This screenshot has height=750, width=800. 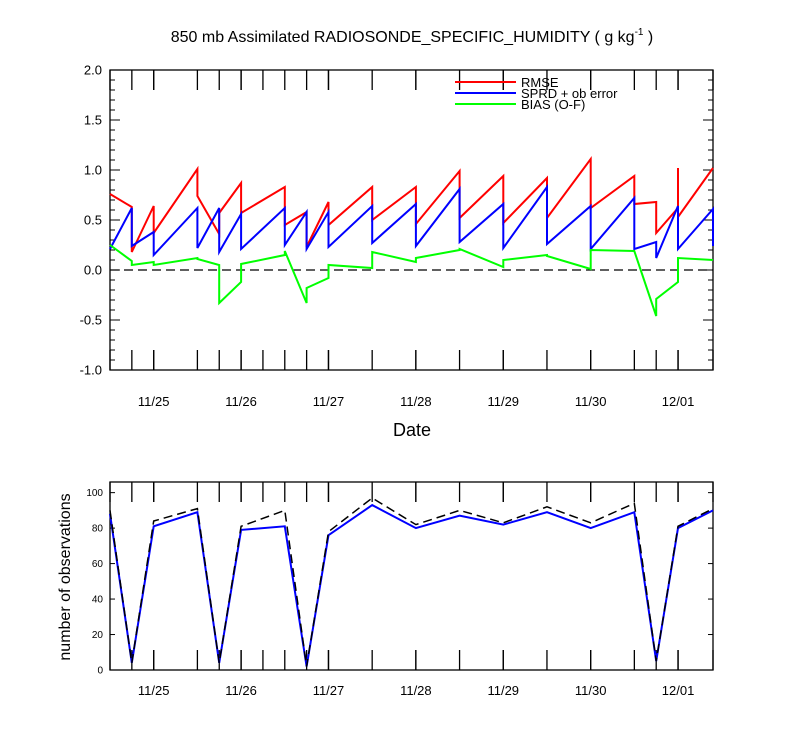 What do you see at coordinates (411, 280) in the screenshot?
I see `series-line-bias-o-f` at bounding box center [411, 280].